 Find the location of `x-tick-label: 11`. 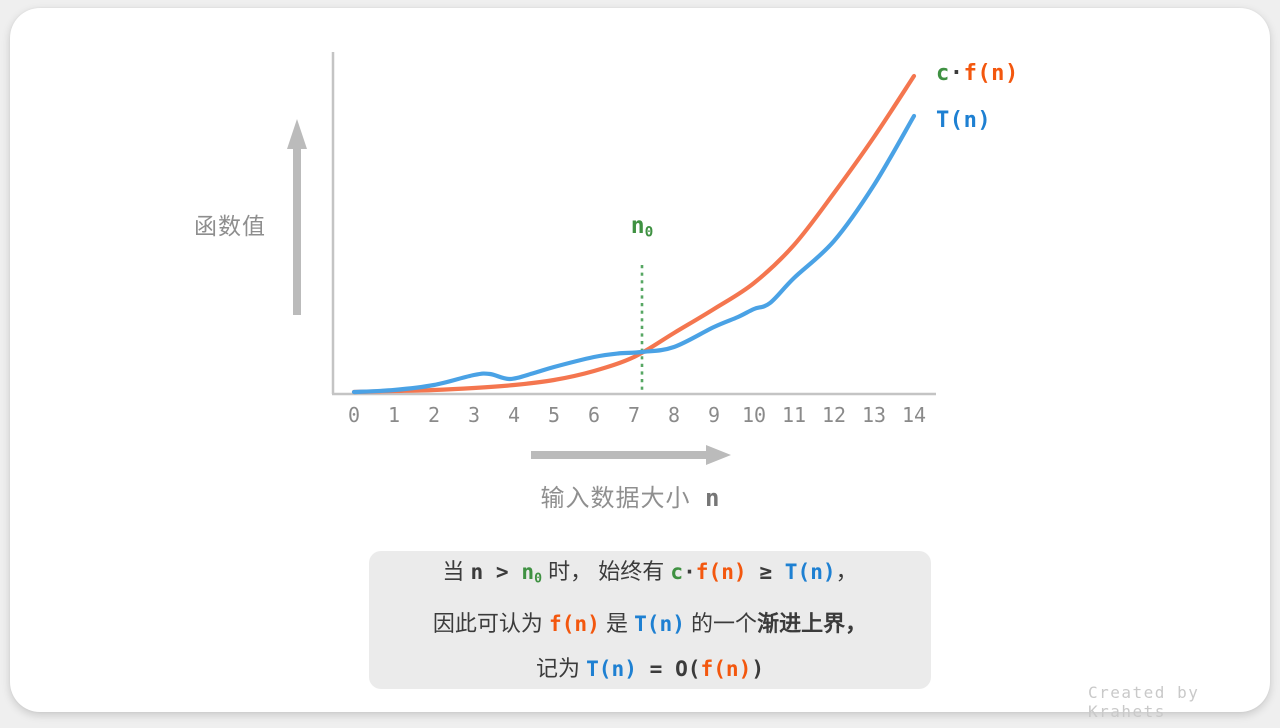

x-tick-label: 11 is located at coordinates (794, 415).